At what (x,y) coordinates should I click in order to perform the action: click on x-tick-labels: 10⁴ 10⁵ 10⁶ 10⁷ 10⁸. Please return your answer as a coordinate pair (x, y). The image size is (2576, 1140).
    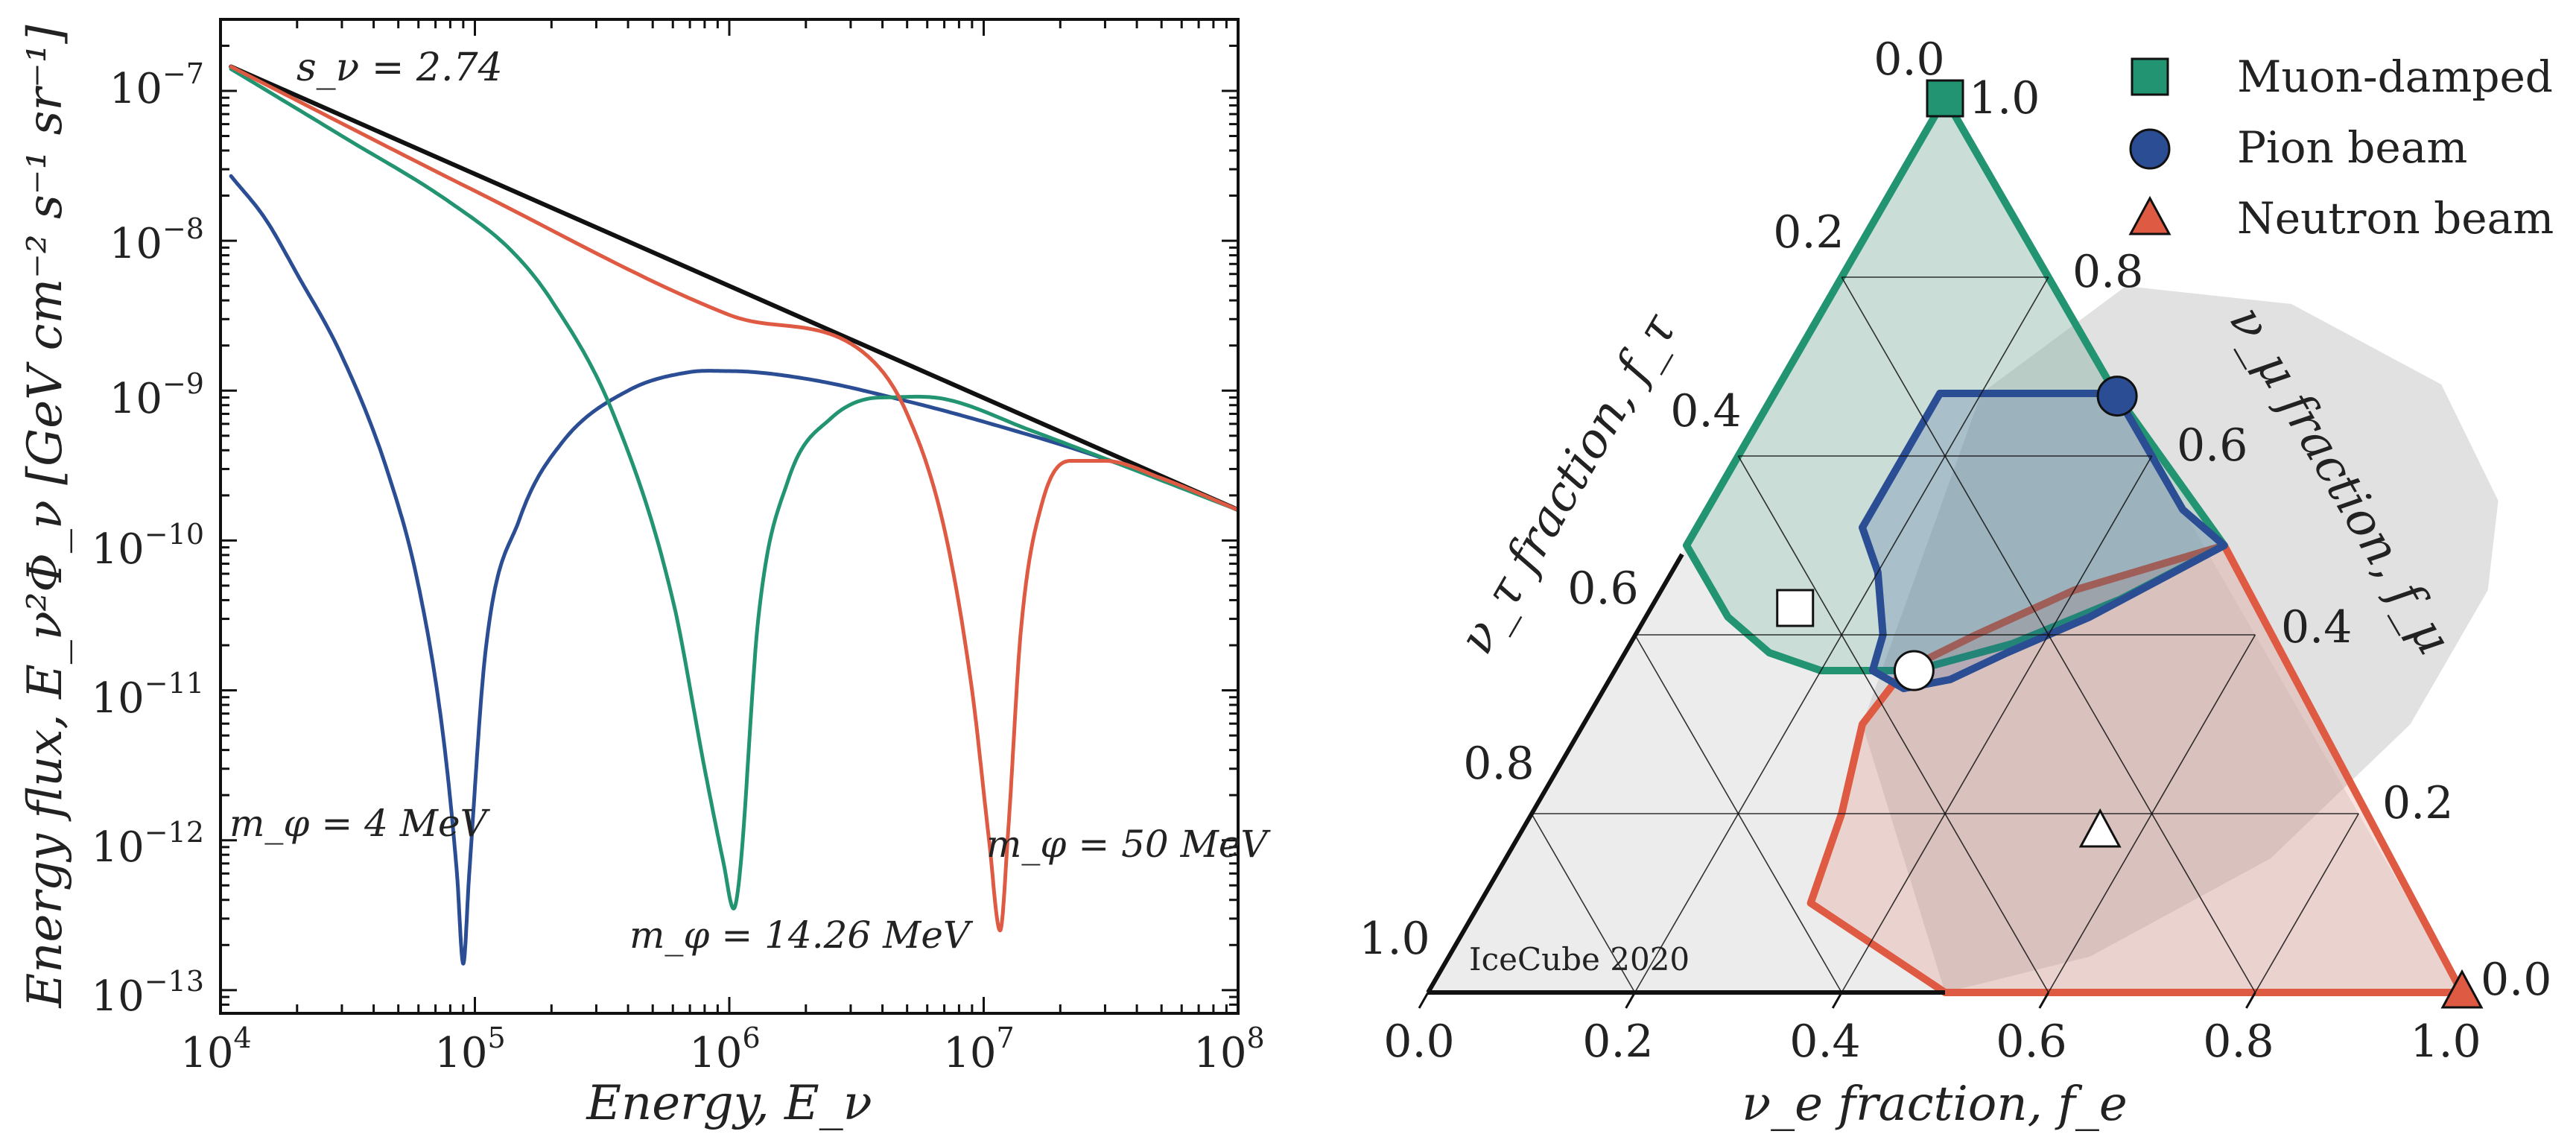
    Looking at the image, I should click on (722, 1049).